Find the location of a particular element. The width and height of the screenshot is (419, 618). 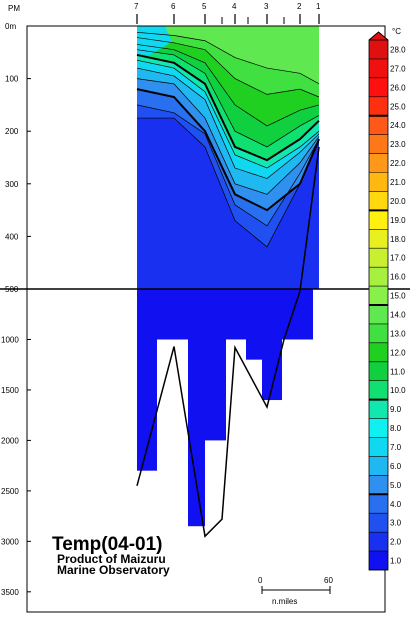

chart-subtitle-line2: Marine Observatory is located at coordinates (113, 570).